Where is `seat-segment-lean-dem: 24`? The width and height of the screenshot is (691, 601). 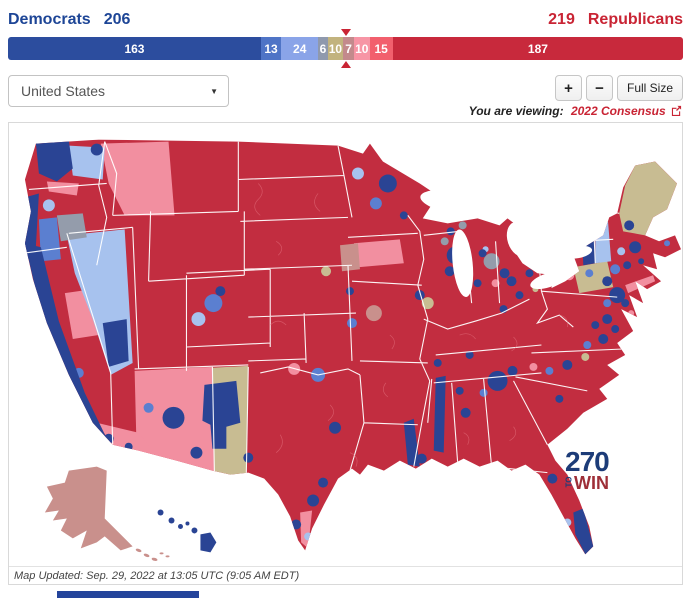
seat-segment-lean-dem: 24 is located at coordinates (300, 48).